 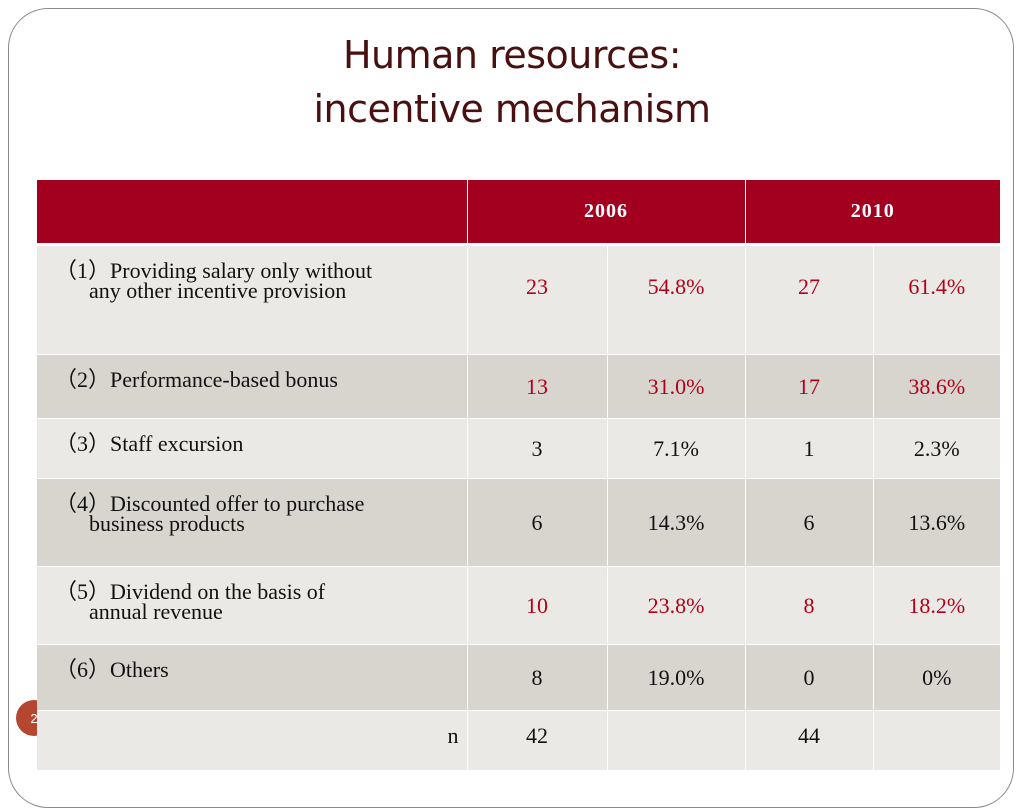 What do you see at coordinates (809, 448) in the screenshot?
I see `count-2010: 1` at bounding box center [809, 448].